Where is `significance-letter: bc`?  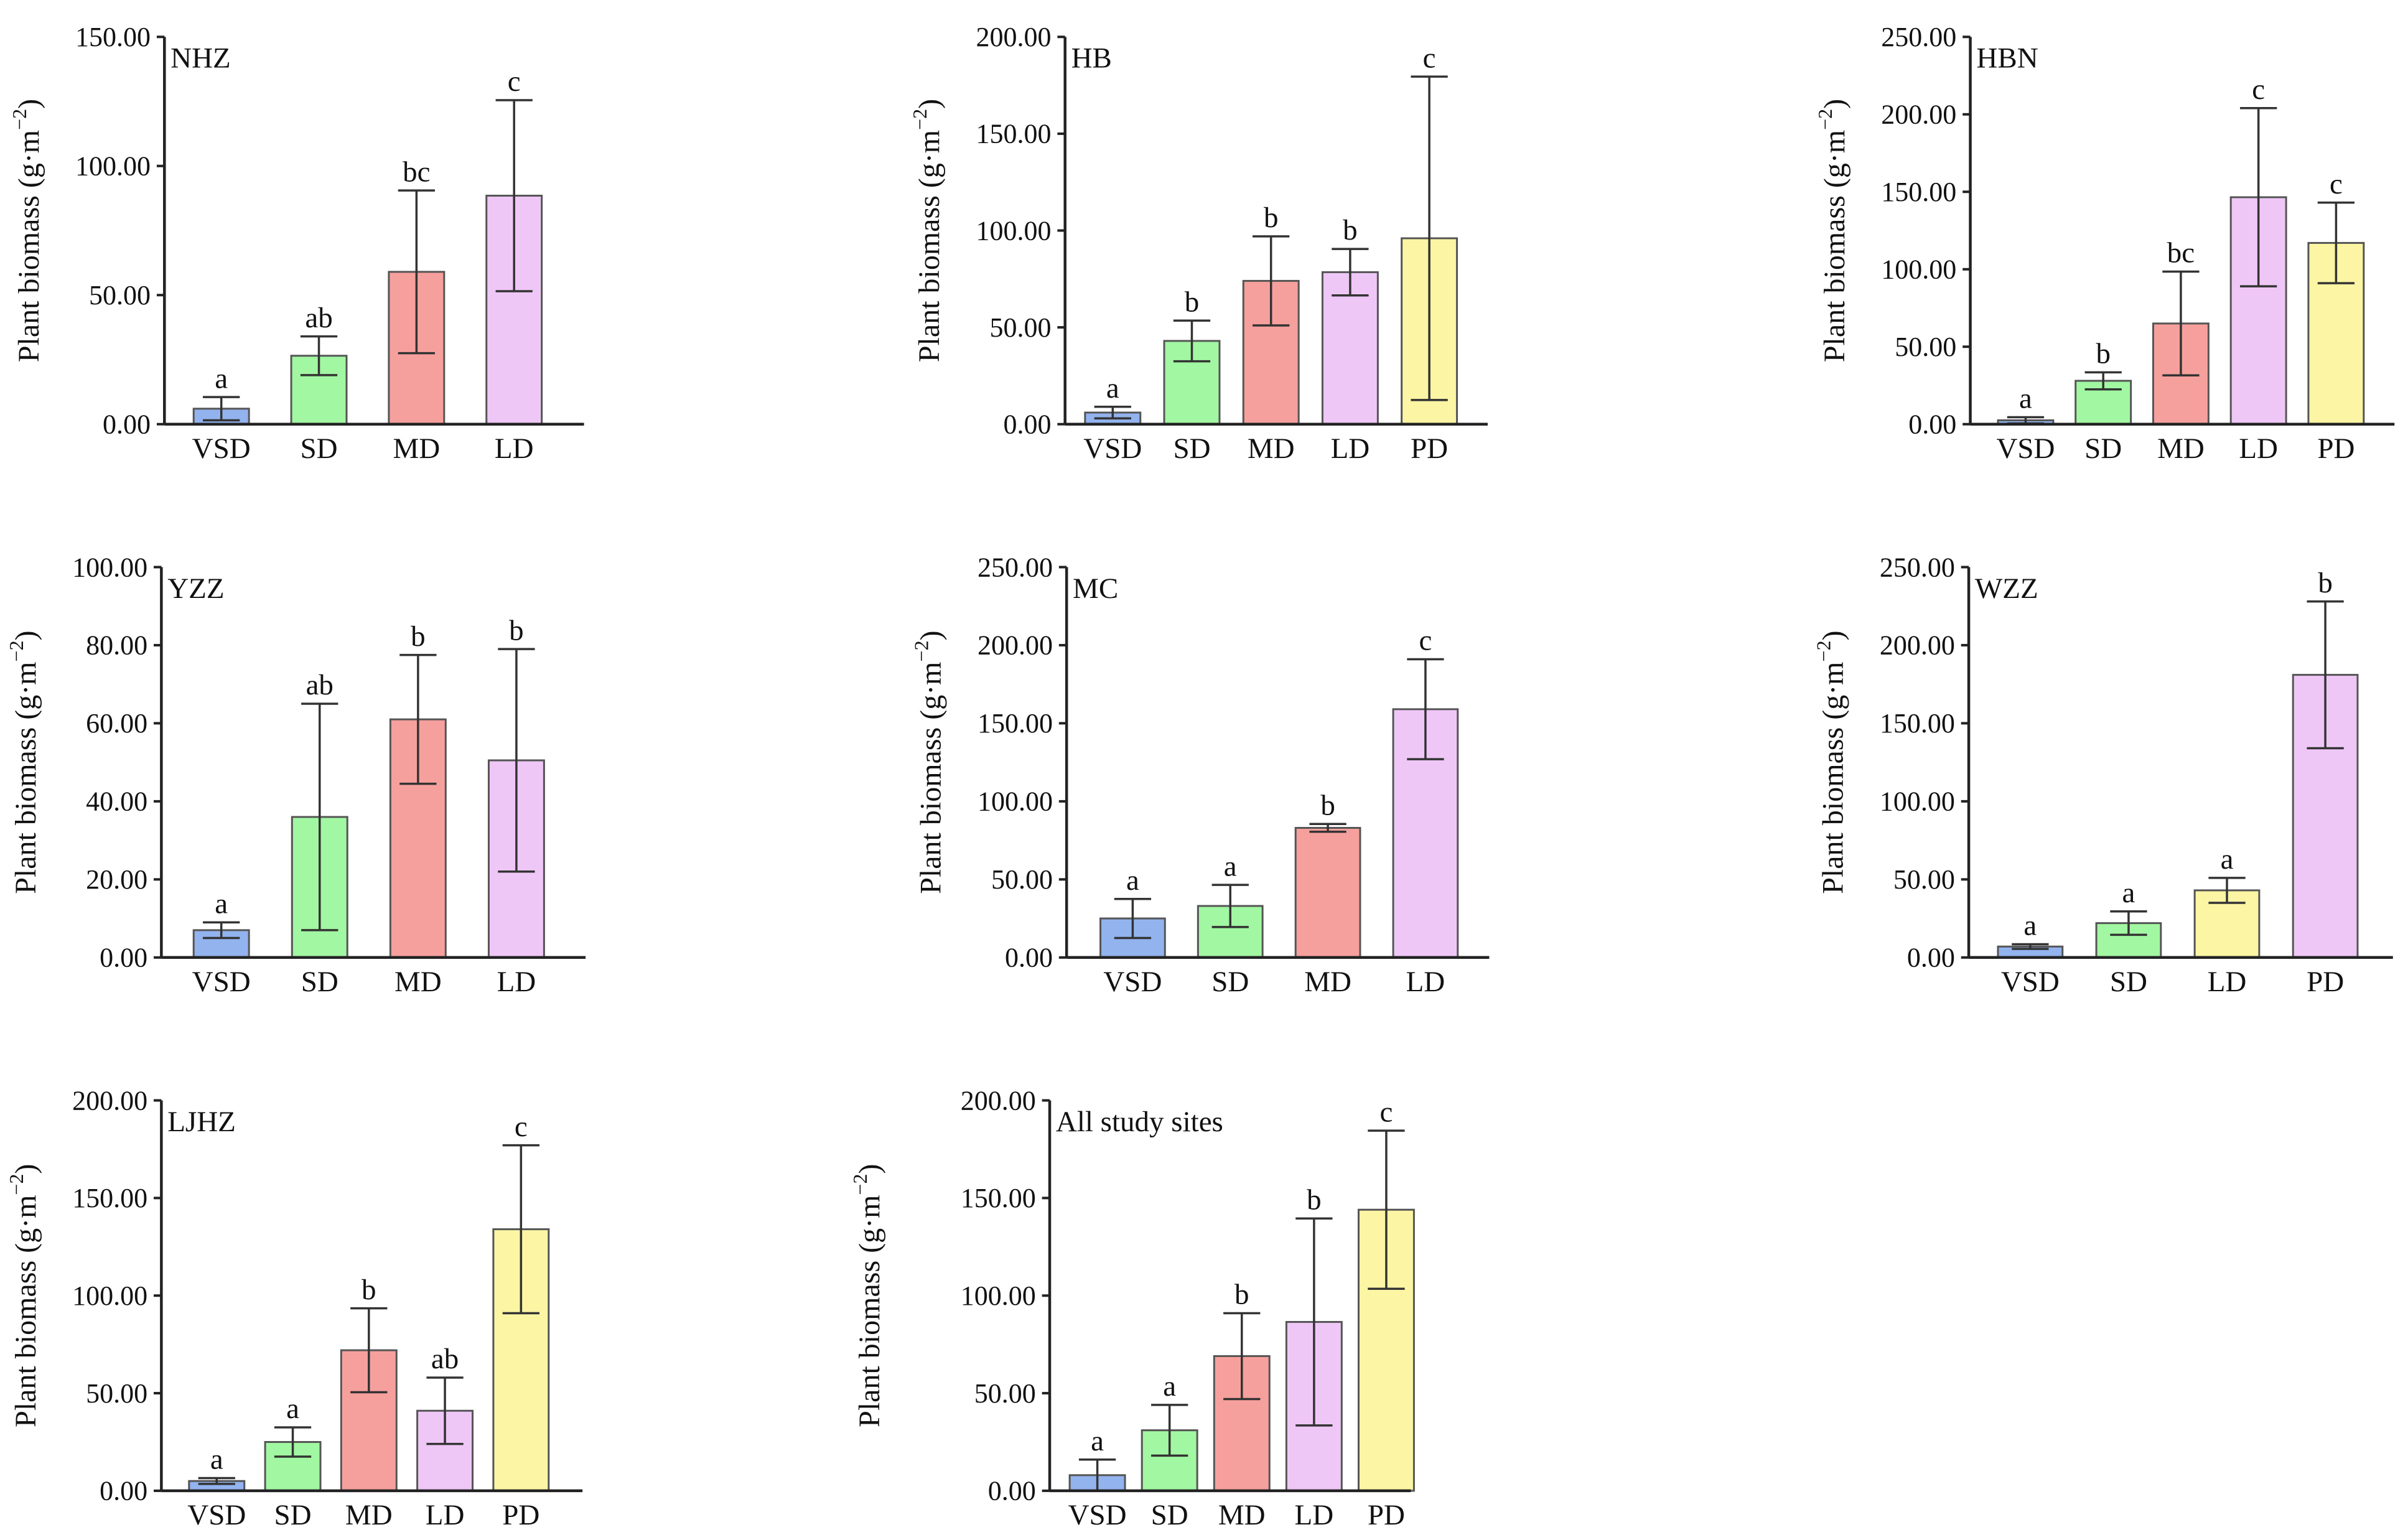 significance-letter: bc is located at coordinates (416, 172).